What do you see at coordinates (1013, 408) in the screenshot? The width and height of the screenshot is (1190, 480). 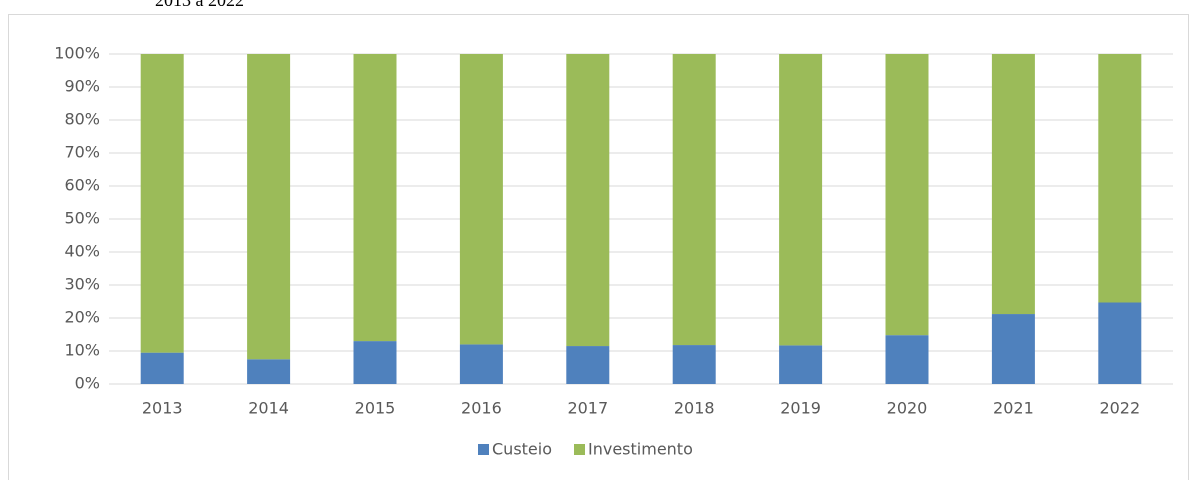 I see `x-tick-label: 2021` at bounding box center [1013, 408].